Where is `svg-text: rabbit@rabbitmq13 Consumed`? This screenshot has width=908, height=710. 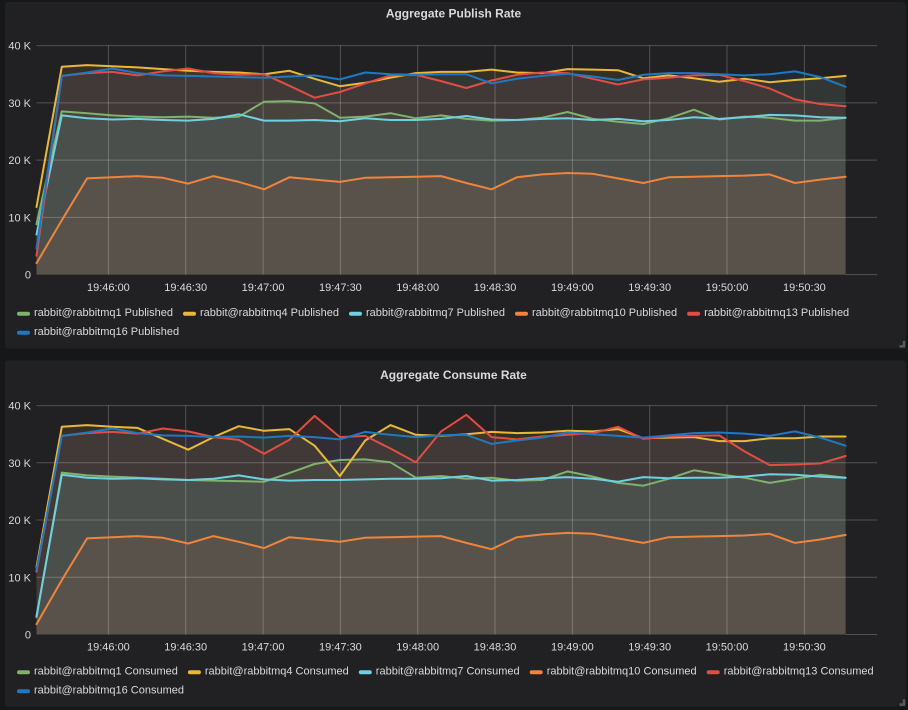
svg-text: rabbit@rabbitmq13 Consumed is located at coordinates (799, 672).